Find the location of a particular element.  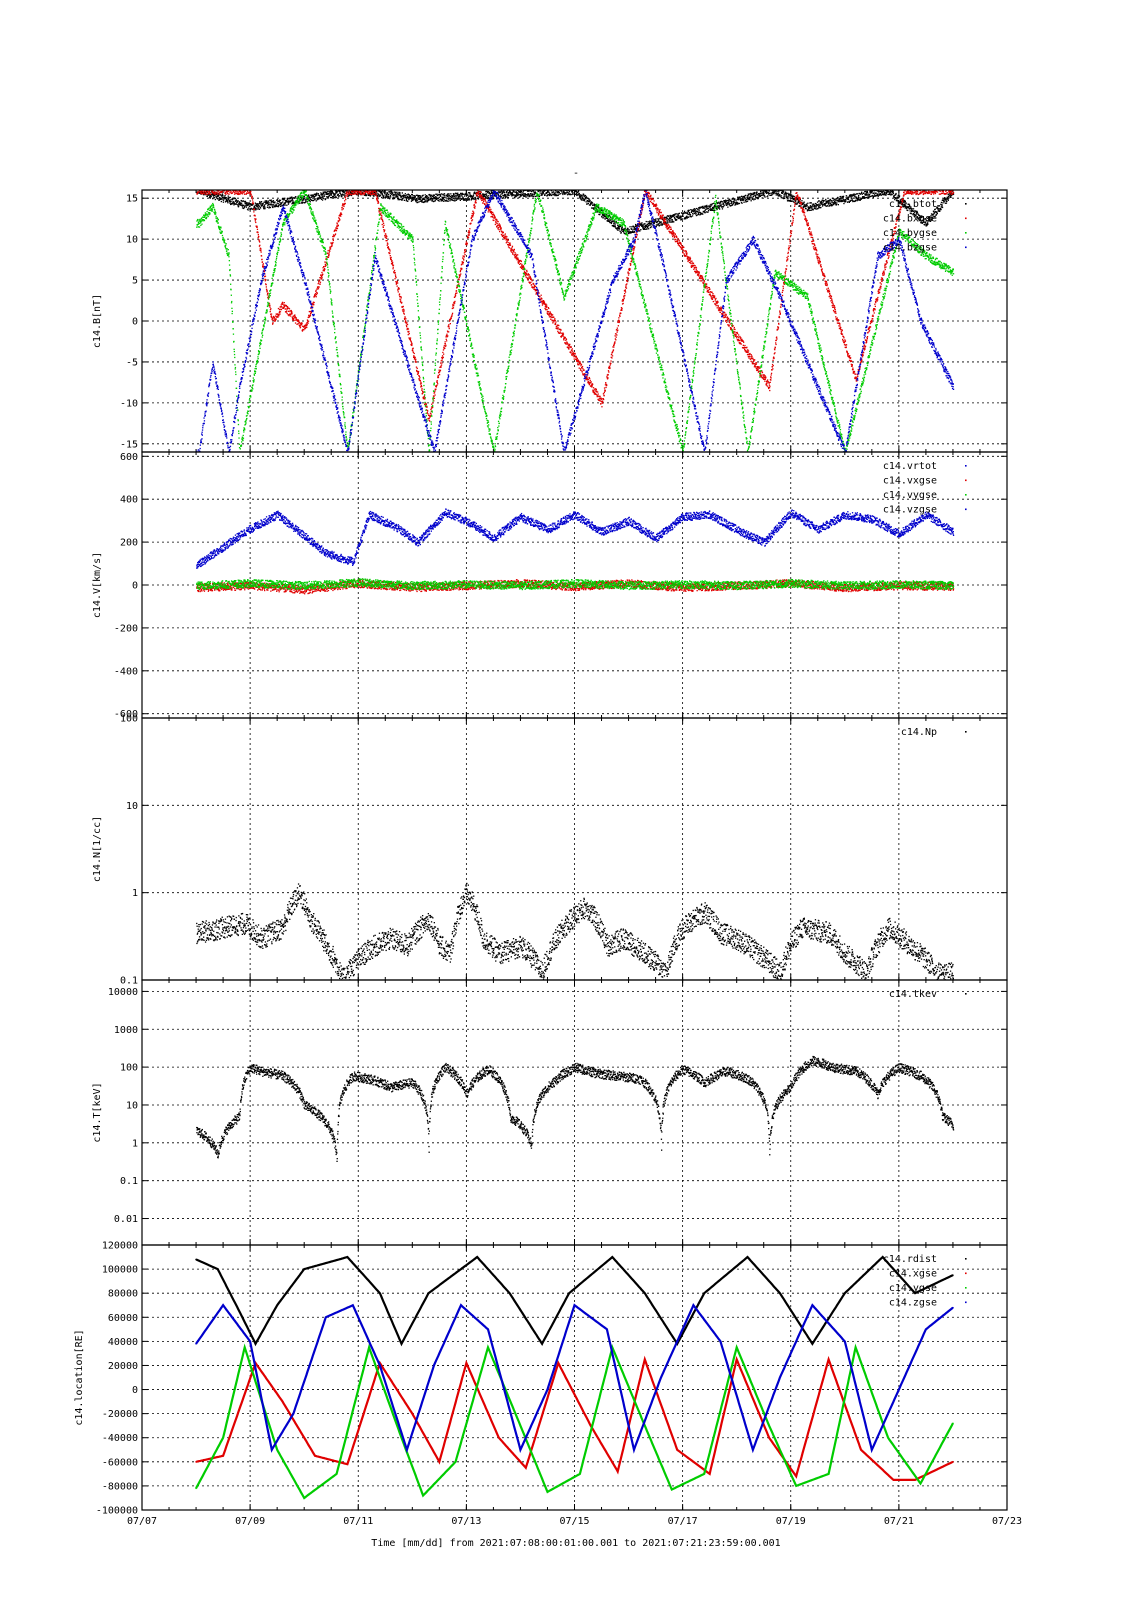

y-tick-label: -10 is located at coordinates (129, 403).